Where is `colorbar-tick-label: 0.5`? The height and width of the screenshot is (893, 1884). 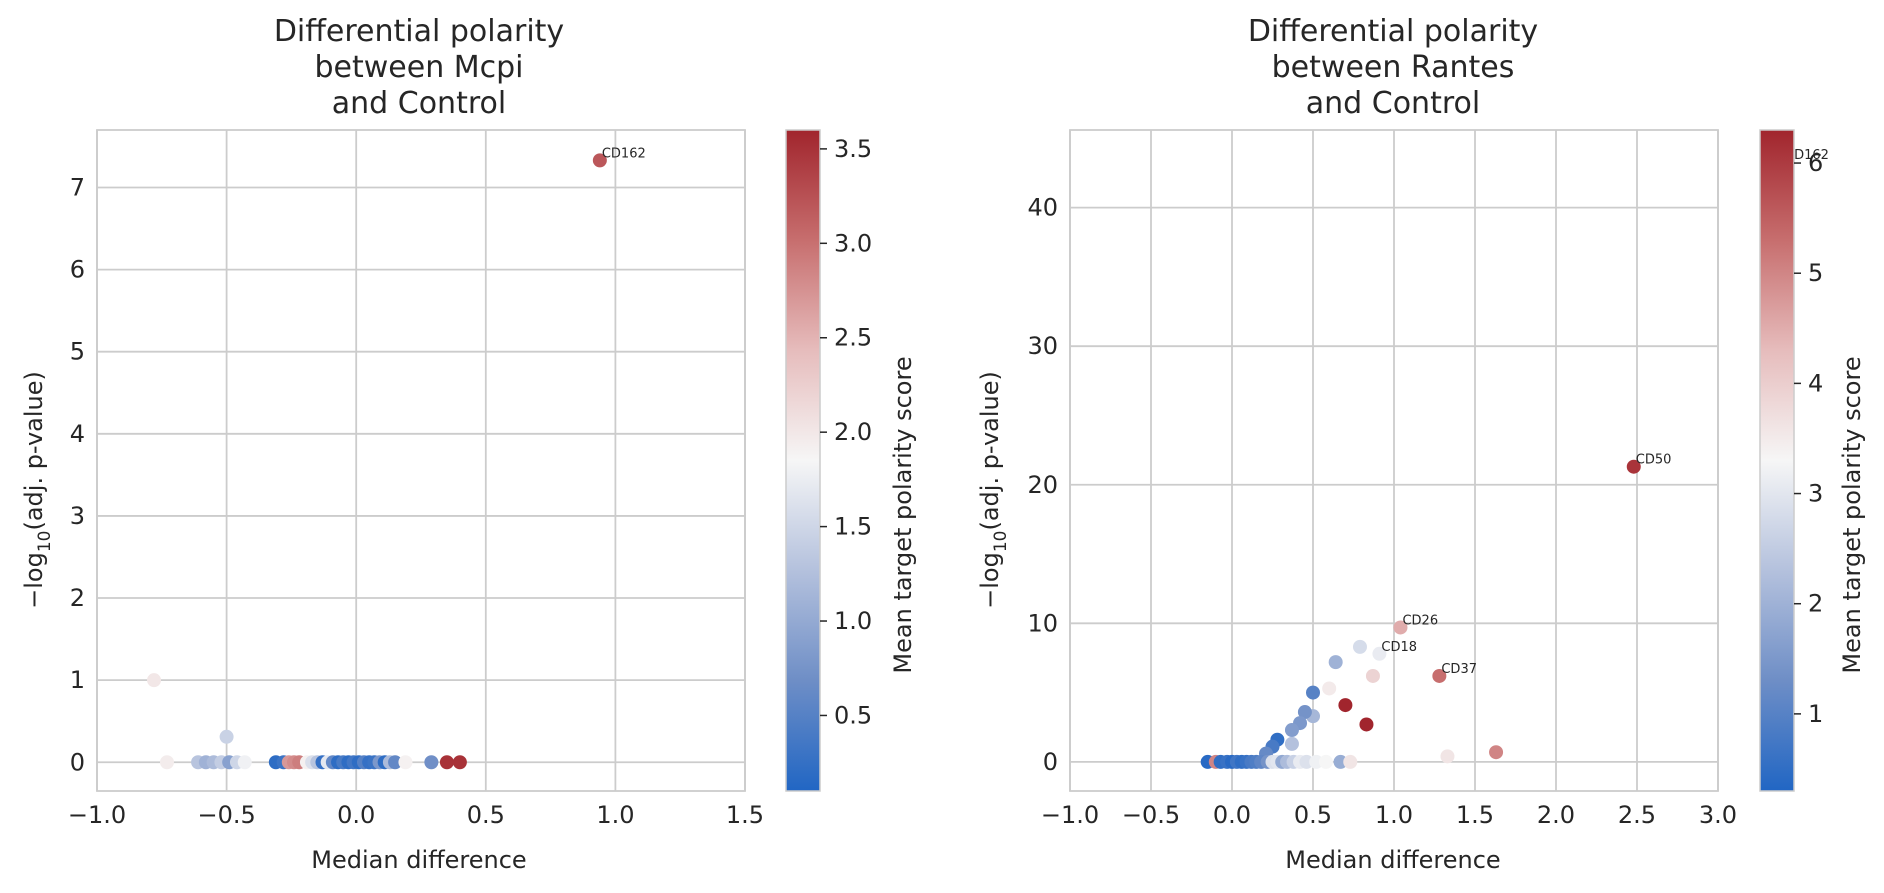
colorbar-tick-label: 0.5 is located at coordinates (853, 715).